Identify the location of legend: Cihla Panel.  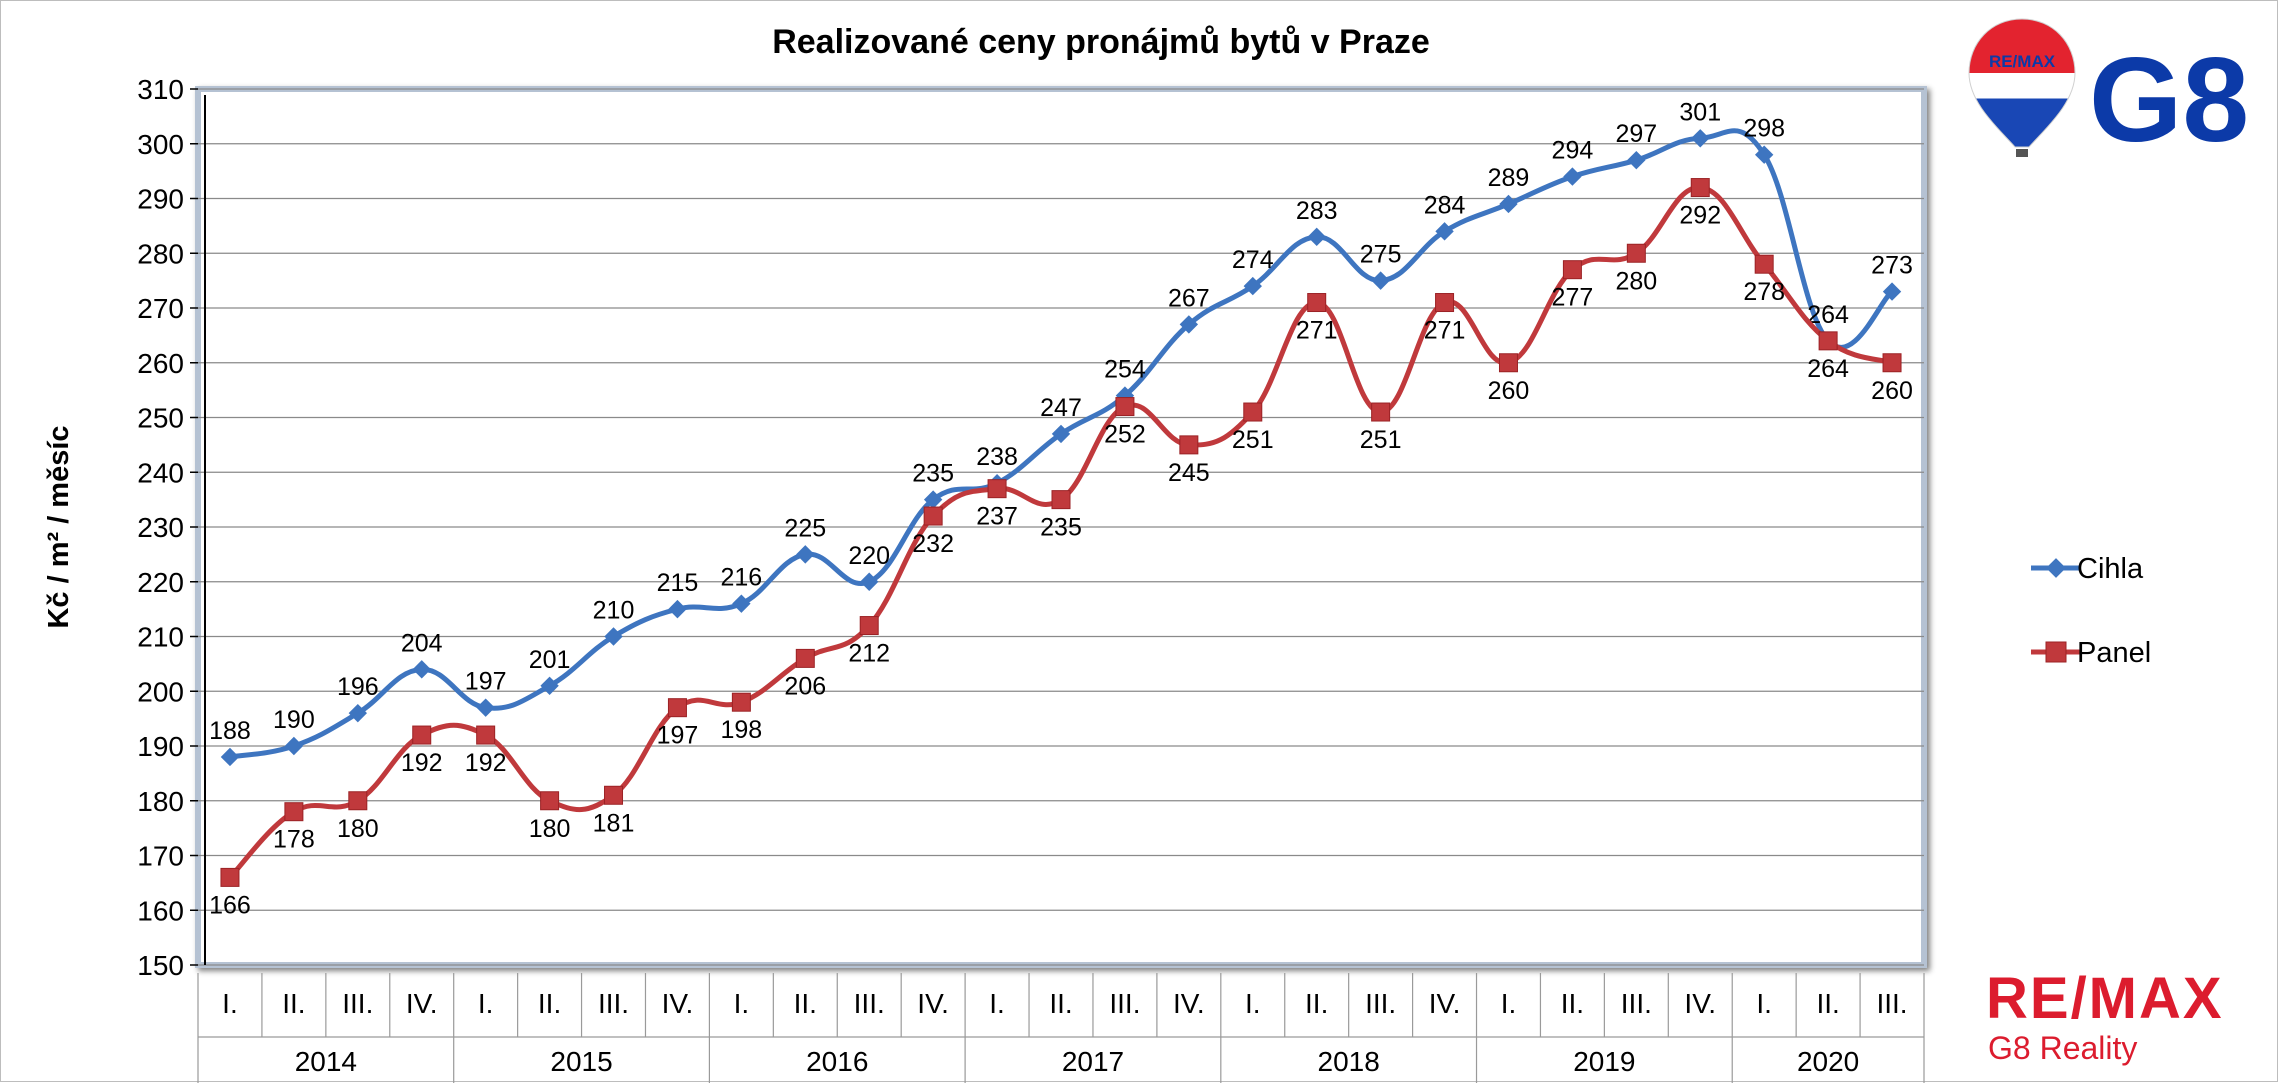
(2091, 611).